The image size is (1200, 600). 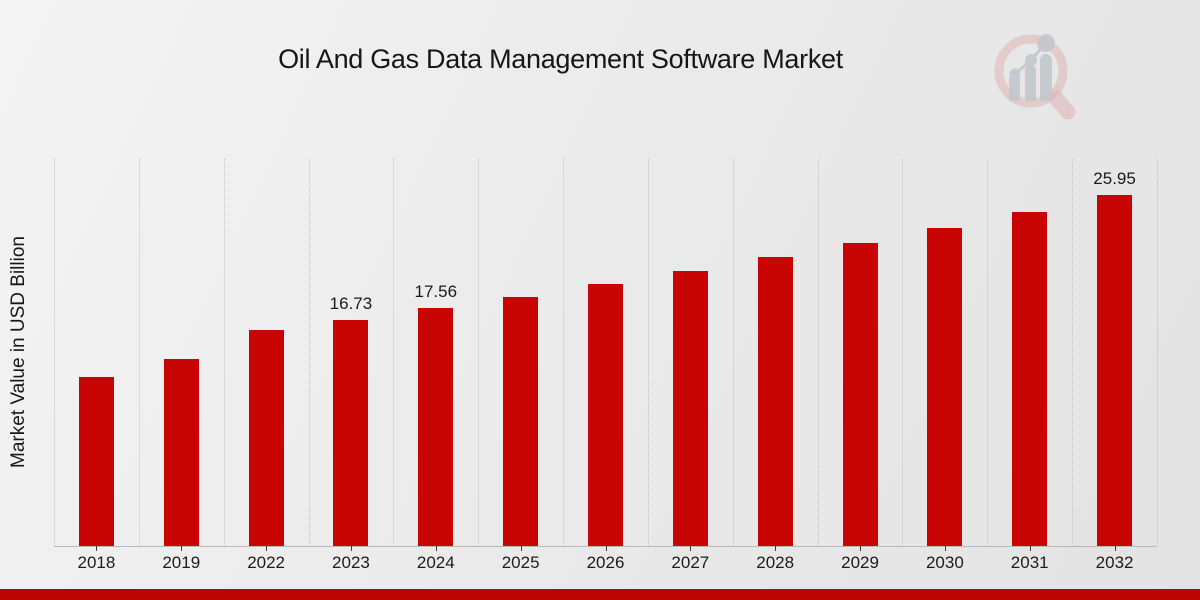 What do you see at coordinates (1029, 562) in the screenshot?
I see `x-tick-label: 2031` at bounding box center [1029, 562].